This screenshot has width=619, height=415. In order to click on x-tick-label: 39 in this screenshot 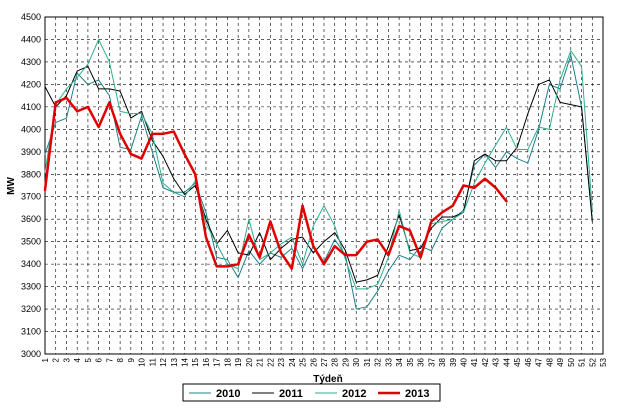, I will do `click(453, 361)`.